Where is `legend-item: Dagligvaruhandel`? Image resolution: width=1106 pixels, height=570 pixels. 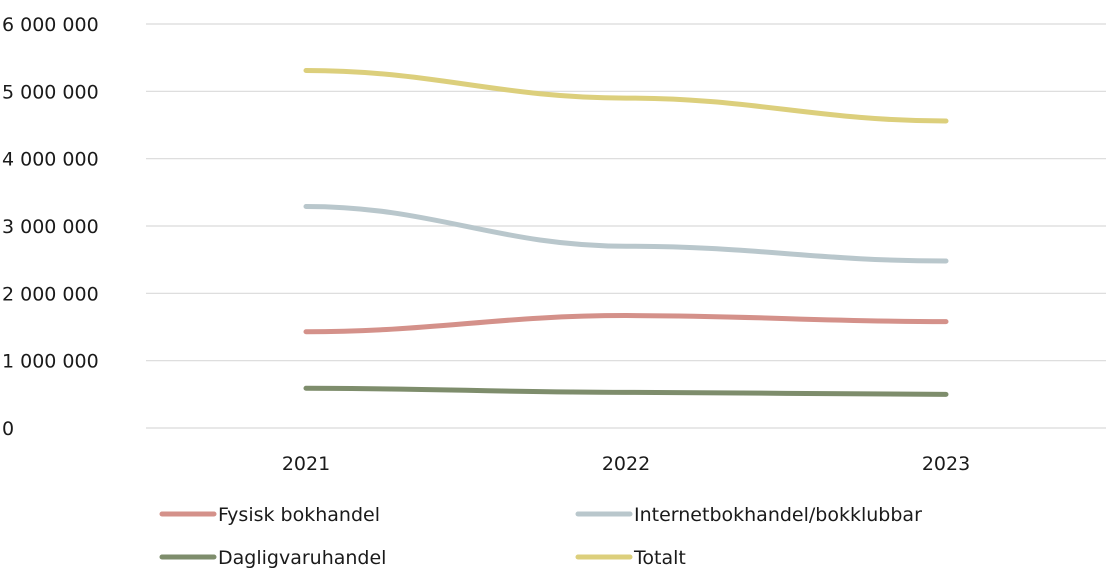 legend-item: Dagligvaruhandel is located at coordinates (272, 558).